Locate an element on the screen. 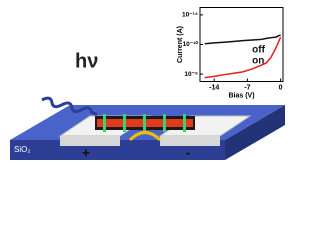  positive-label: + is located at coordinates (86, 153).